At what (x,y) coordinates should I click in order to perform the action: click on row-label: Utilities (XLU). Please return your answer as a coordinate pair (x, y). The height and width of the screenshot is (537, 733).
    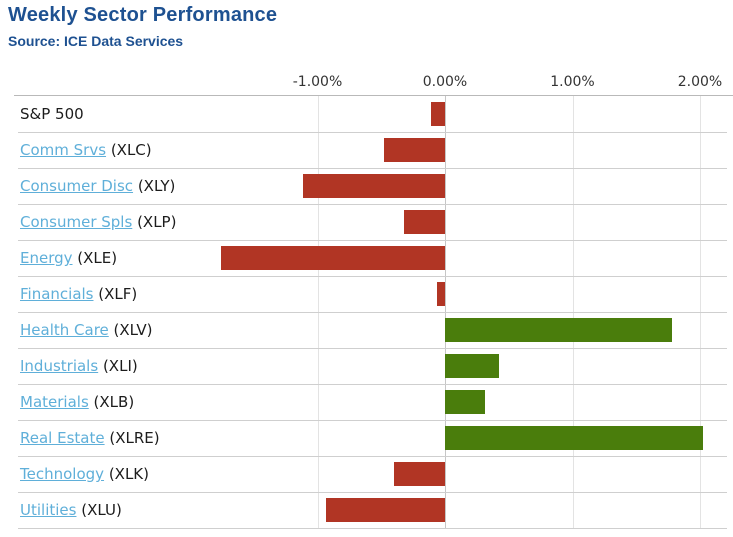
    Looking at the image, I should click on (71, 510).